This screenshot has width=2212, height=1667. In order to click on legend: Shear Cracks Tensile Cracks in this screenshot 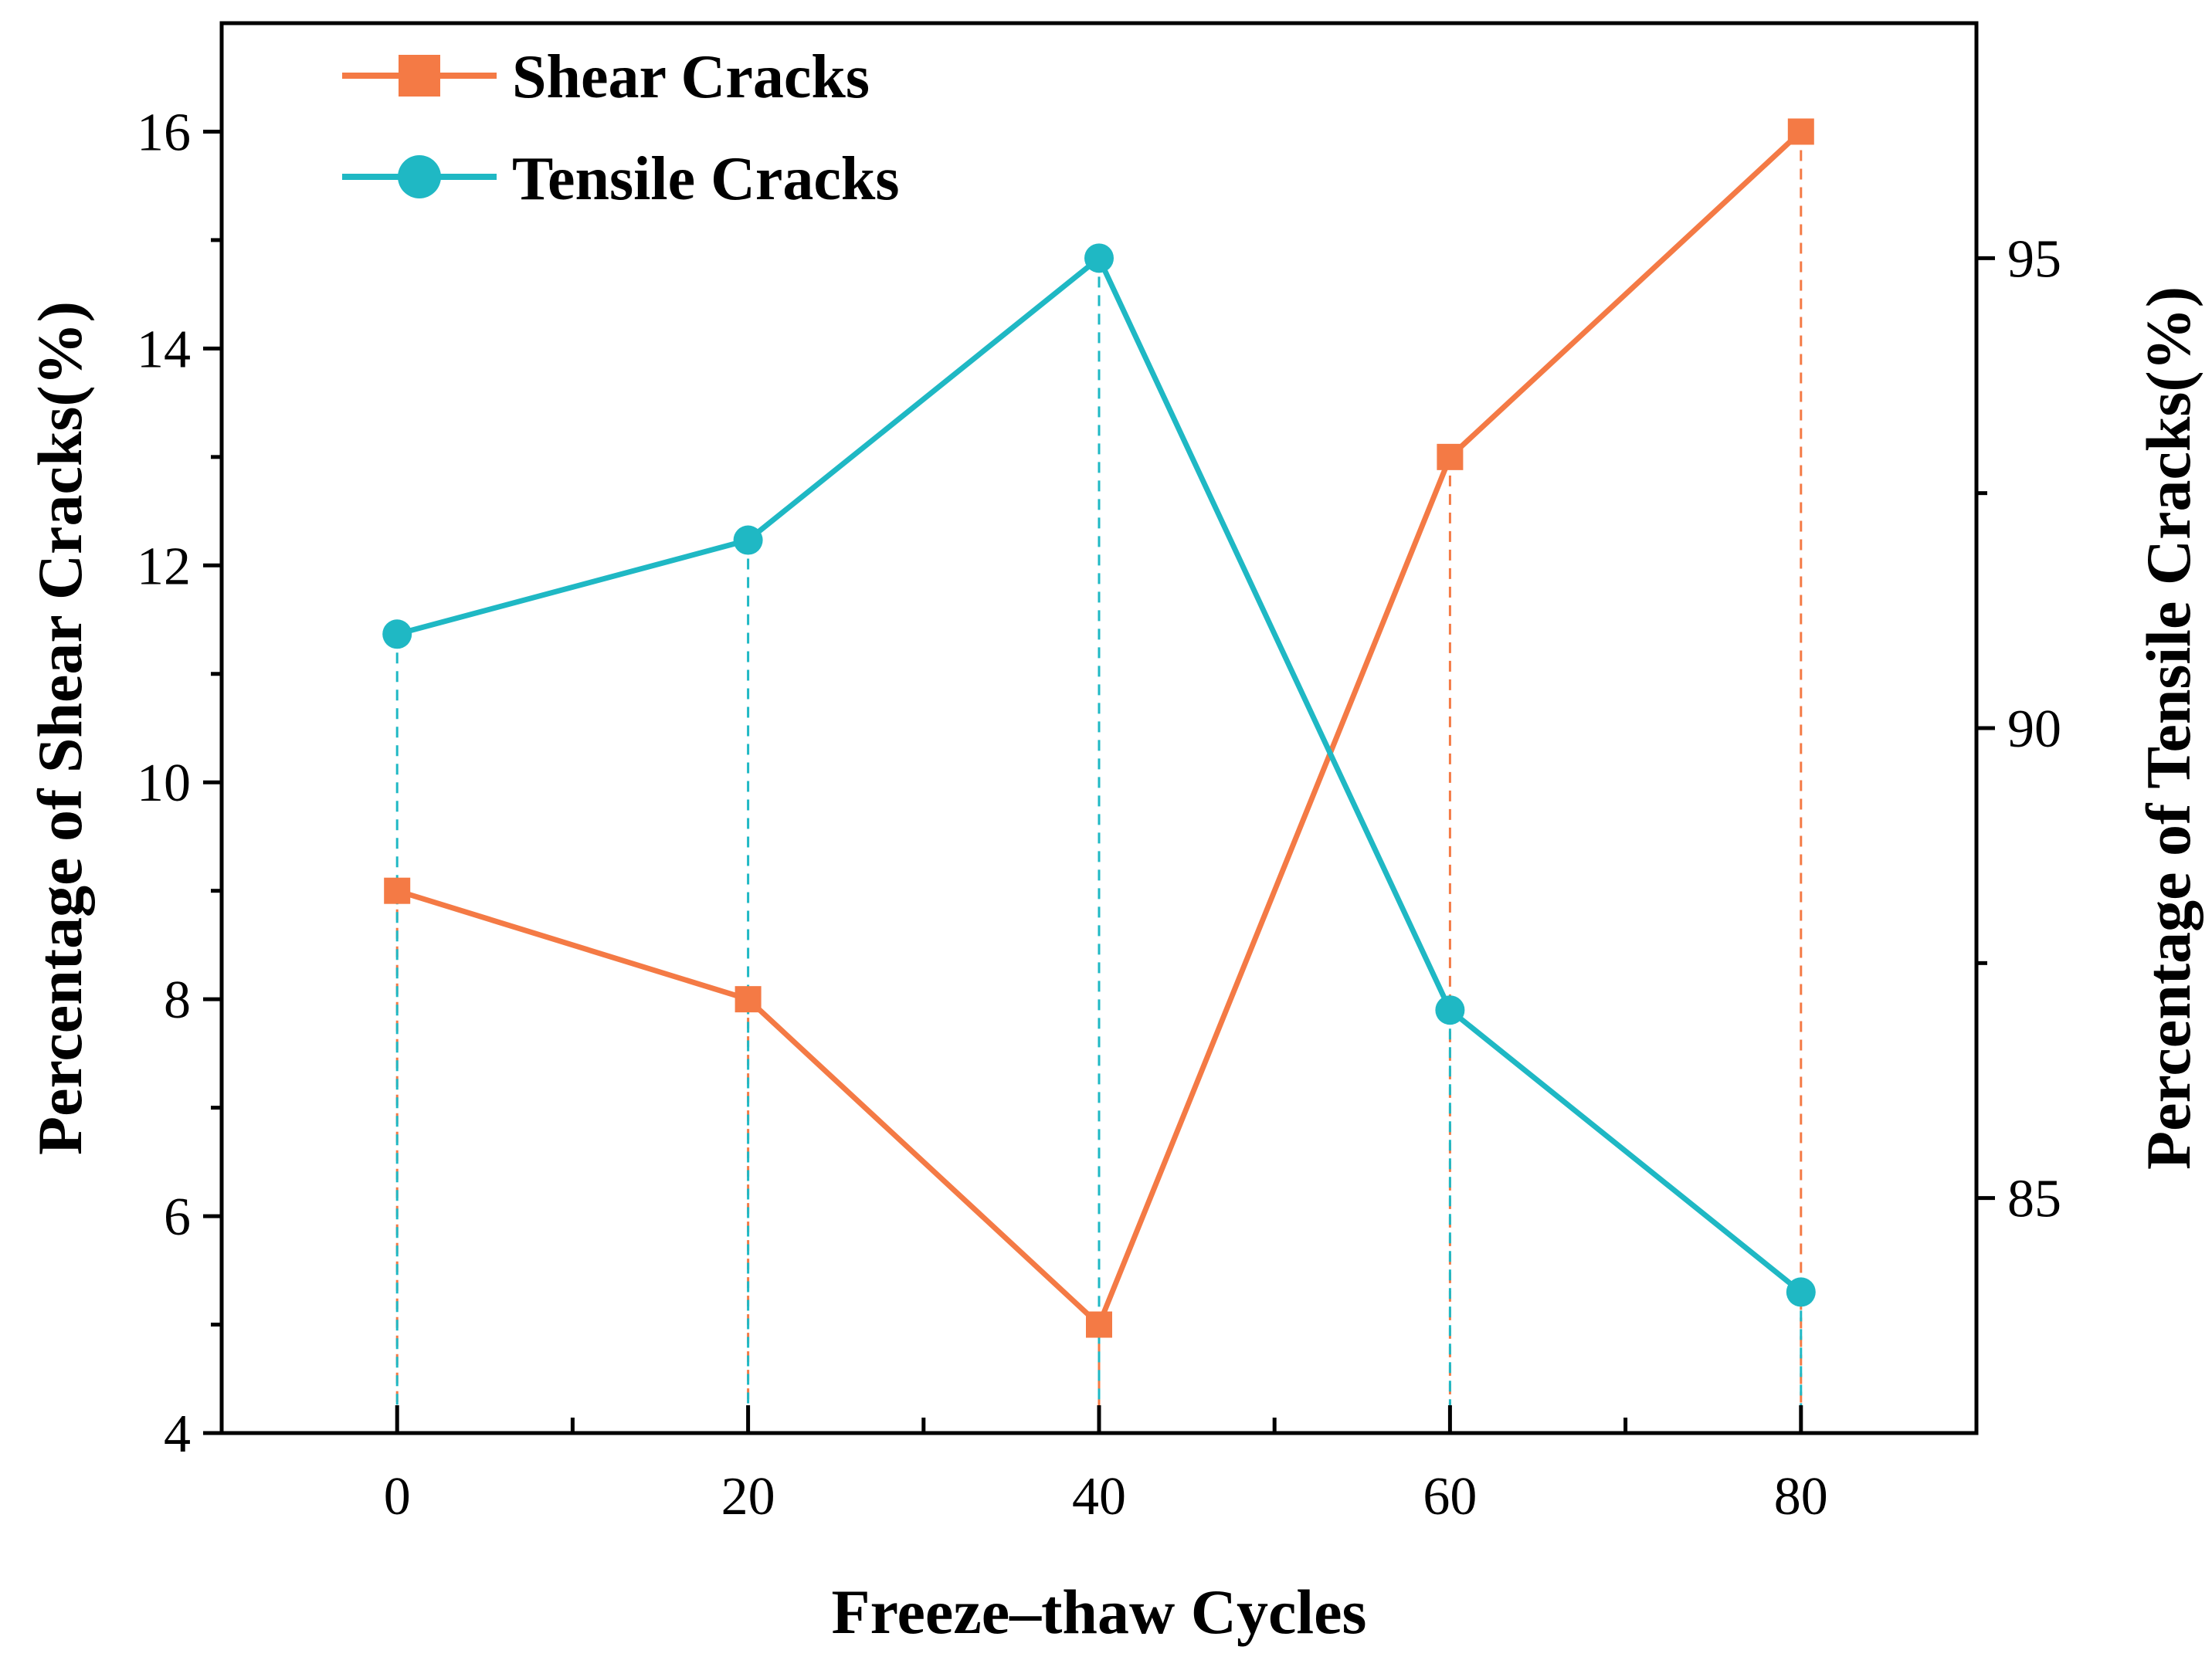, I will do `click(621, 128)`.